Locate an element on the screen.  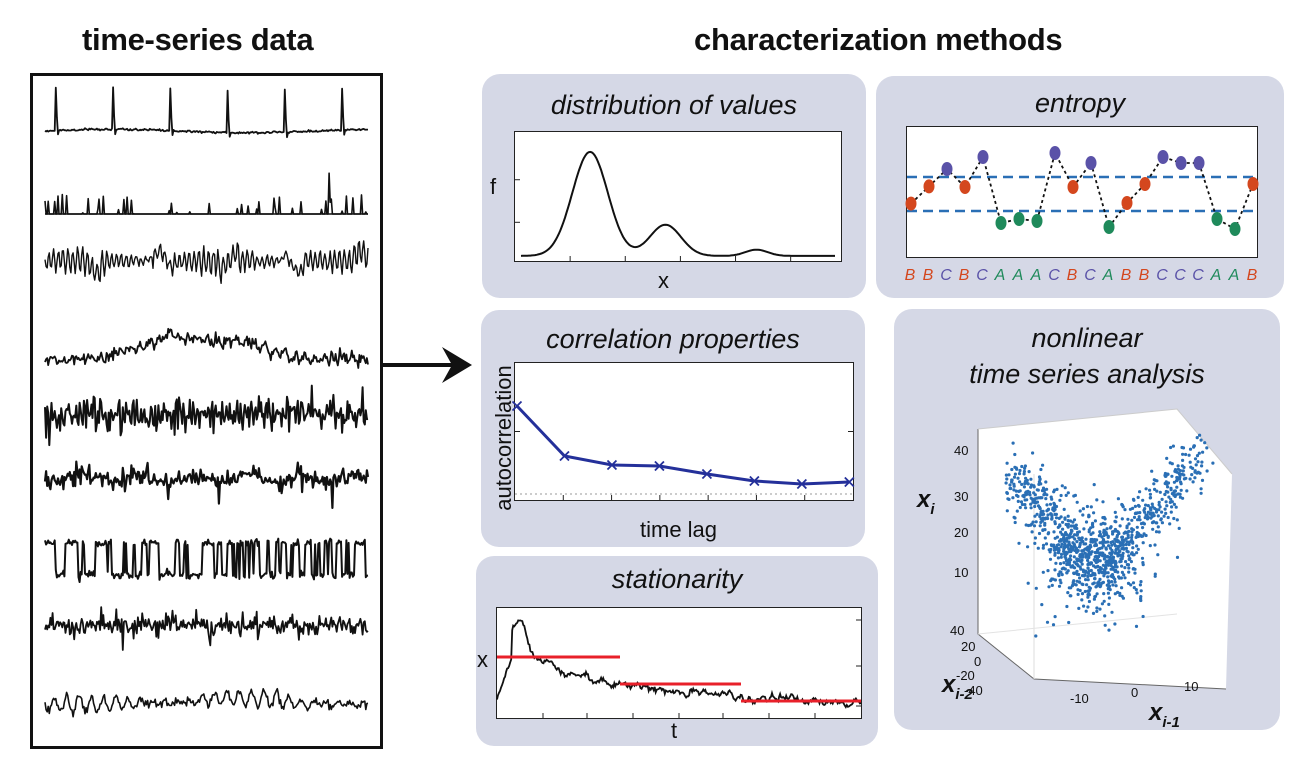
symbolization-plot is located at coordinates (1082, 191).